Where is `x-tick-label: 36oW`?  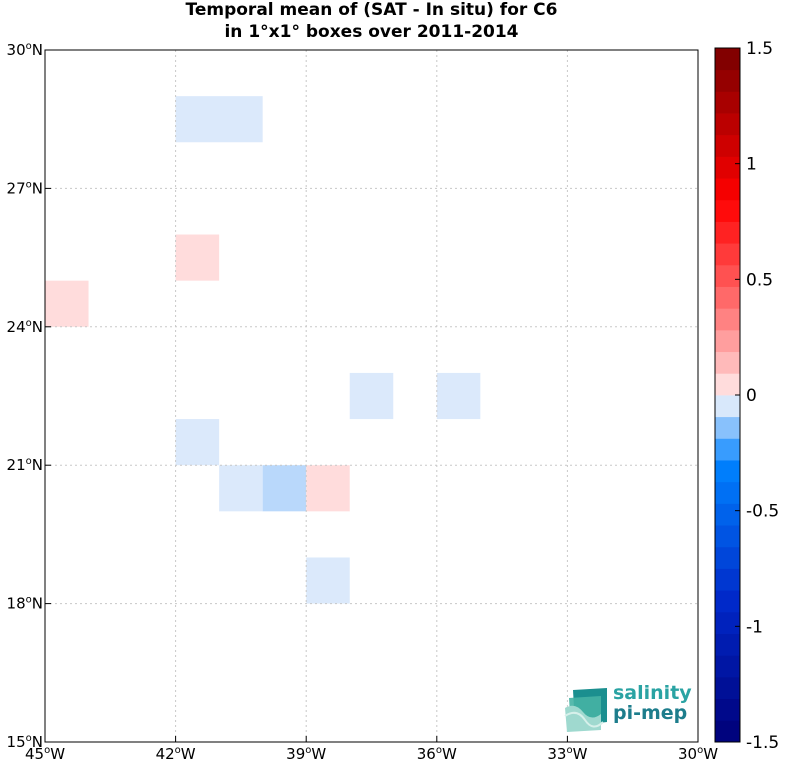 x-tick-label: 36oW is located at coordinates (437, 754).